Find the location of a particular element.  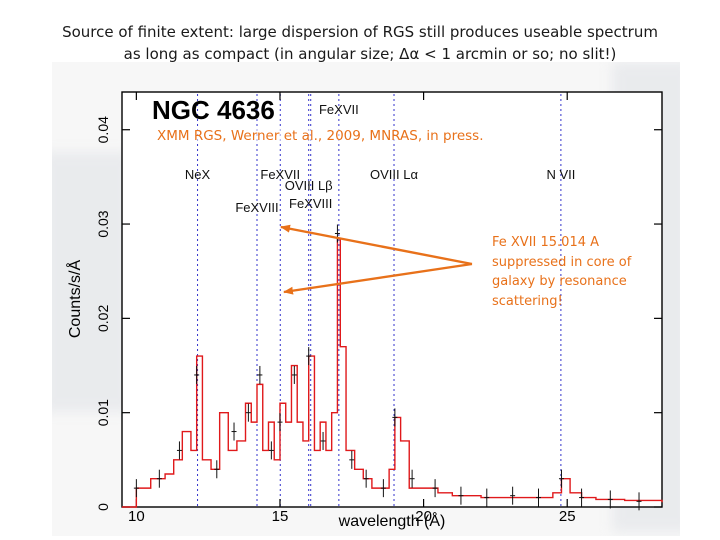

x-tick-label: 15 is located at coordinates (280, 516).